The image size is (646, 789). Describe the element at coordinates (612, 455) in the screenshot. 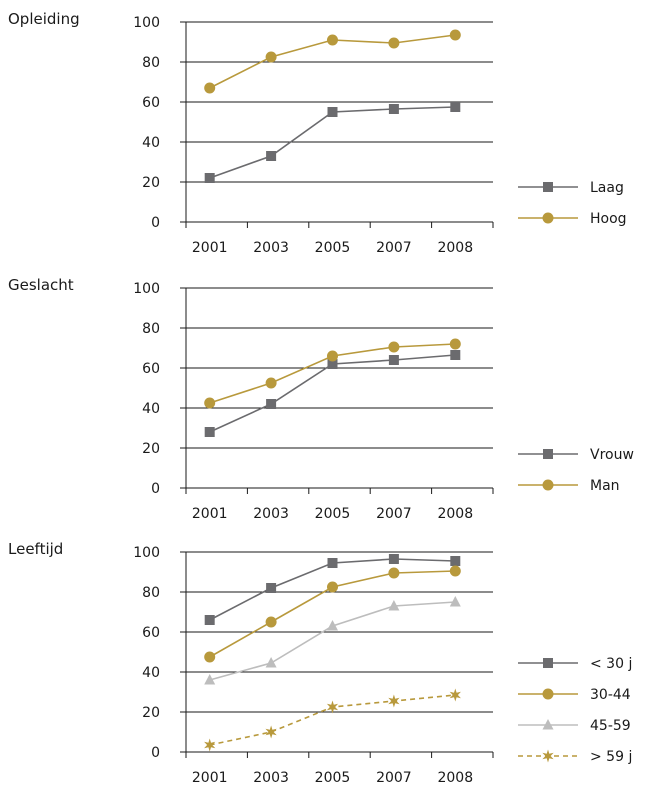

I see `legend-label: Vrouw` at that location.